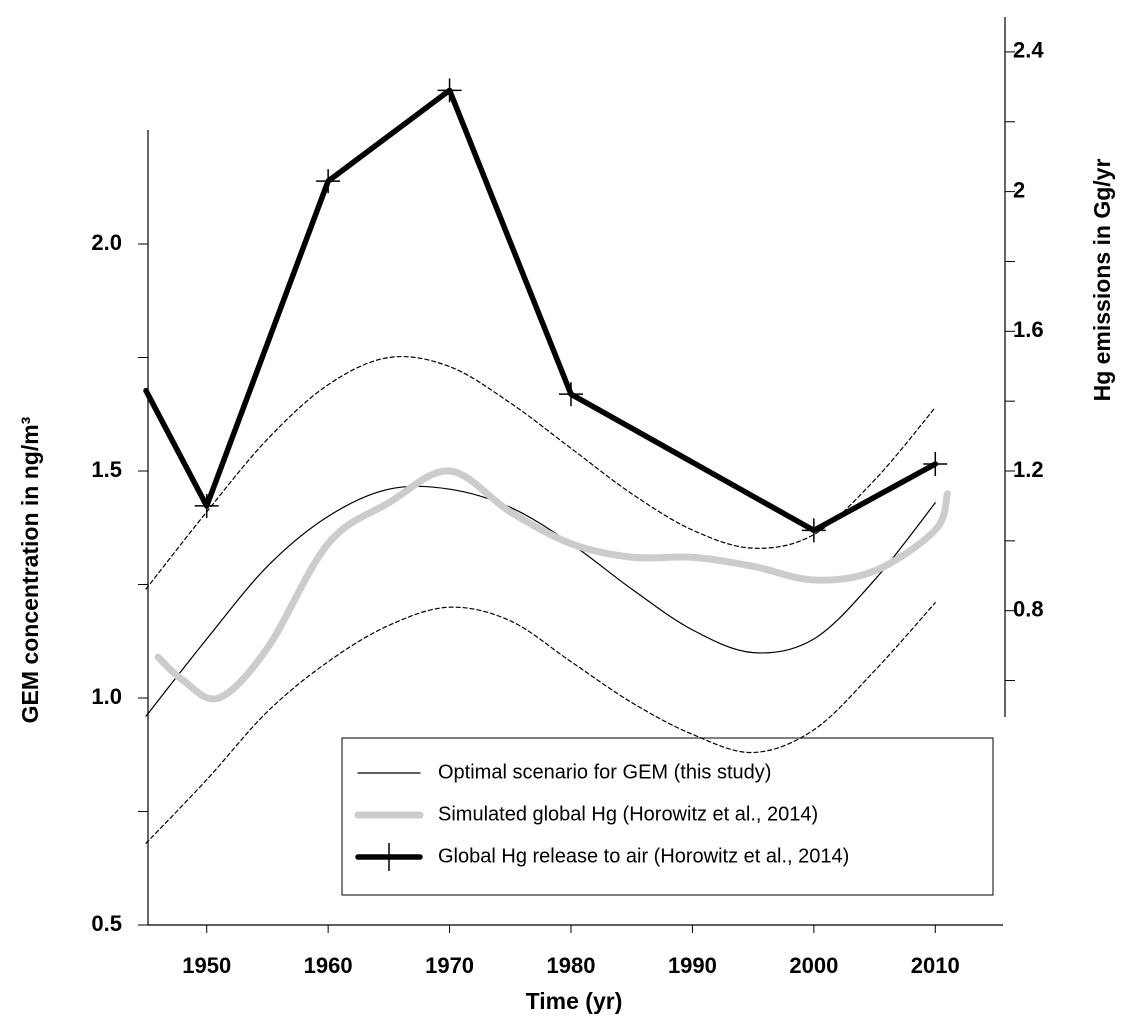 The height and width of the screenshot is (1021, 1124). What do you see at coordinates (106, 469) in the screenshot?
I see `y-tick-label: 1.5` at bounding box center [106, 469].